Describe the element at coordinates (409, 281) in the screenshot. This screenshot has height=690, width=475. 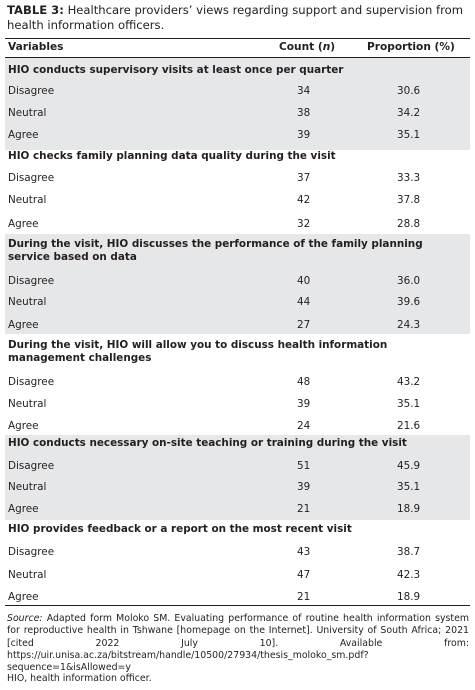
I see `row-proportion: 36.0` at that location.